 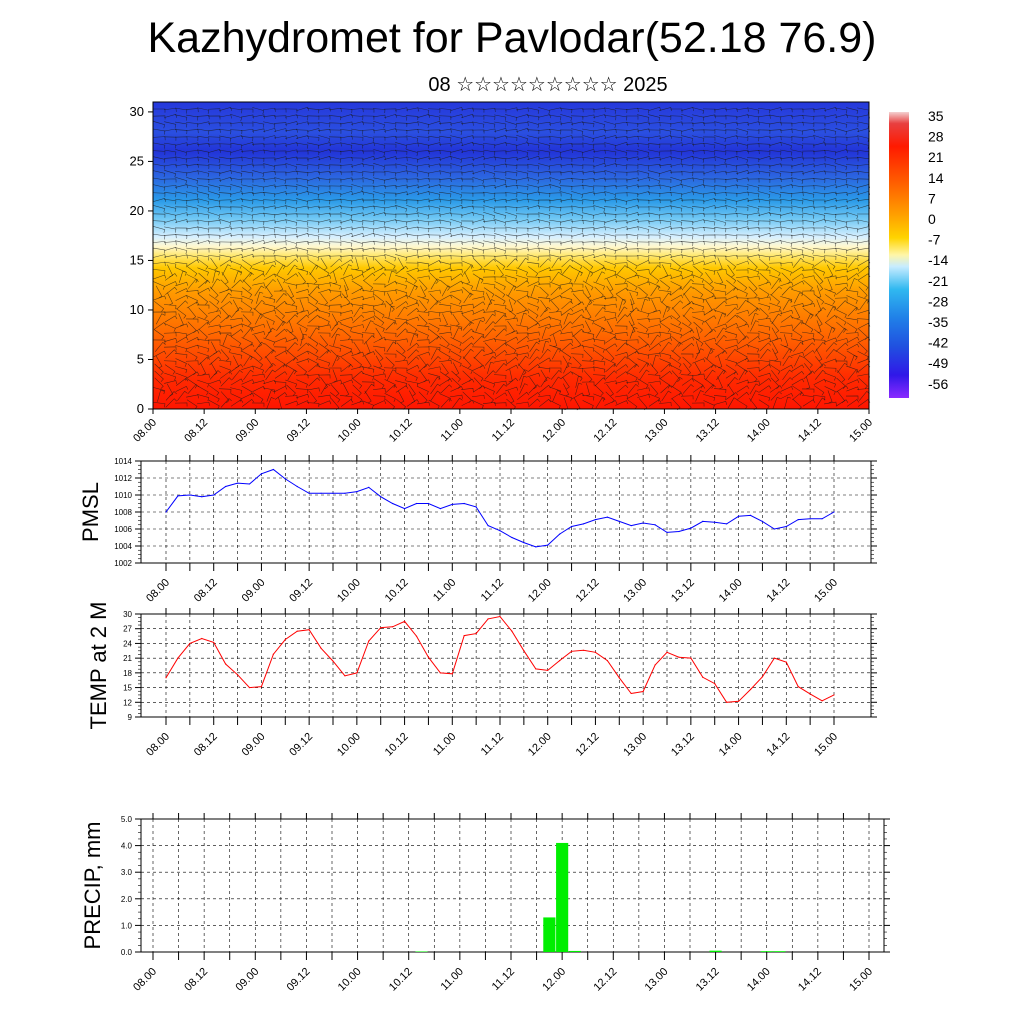 I want to click on heatmap-xtick-label: 11.12, so click(x=503, y=430).